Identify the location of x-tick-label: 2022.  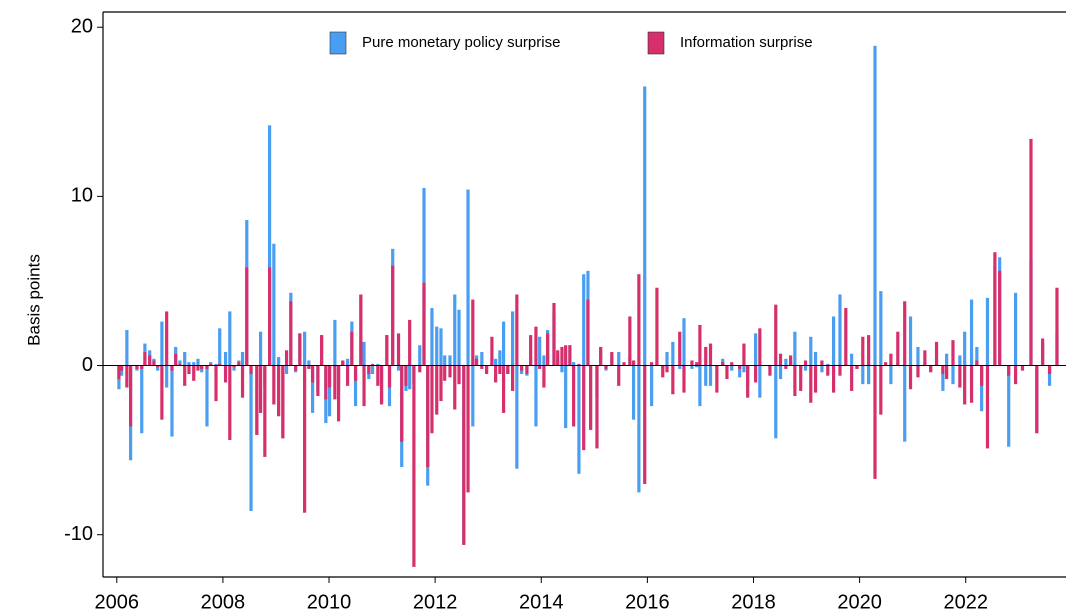
(965, 602).